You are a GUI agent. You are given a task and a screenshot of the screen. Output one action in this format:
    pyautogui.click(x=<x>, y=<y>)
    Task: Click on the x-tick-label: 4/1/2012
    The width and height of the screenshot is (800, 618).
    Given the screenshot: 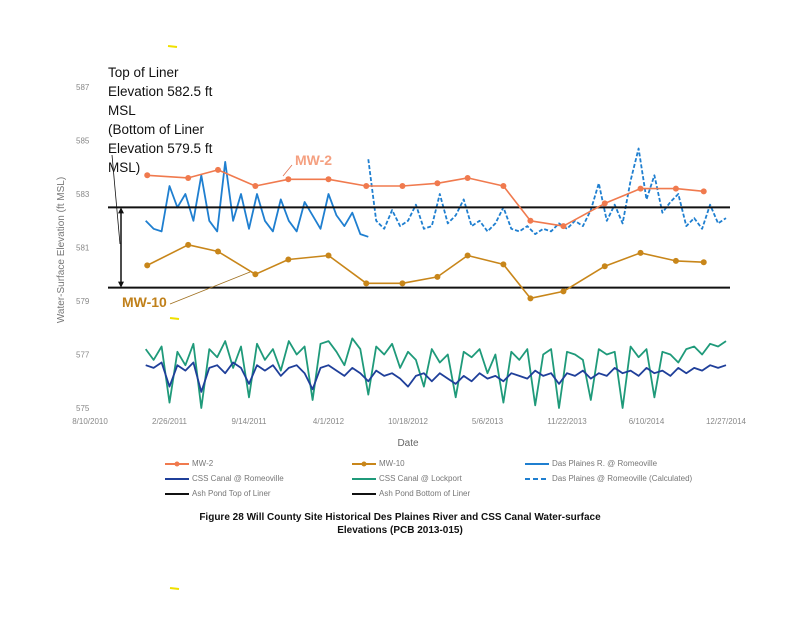 What is the action you would take?
    pyautogui.click(x=329, y=421)
    